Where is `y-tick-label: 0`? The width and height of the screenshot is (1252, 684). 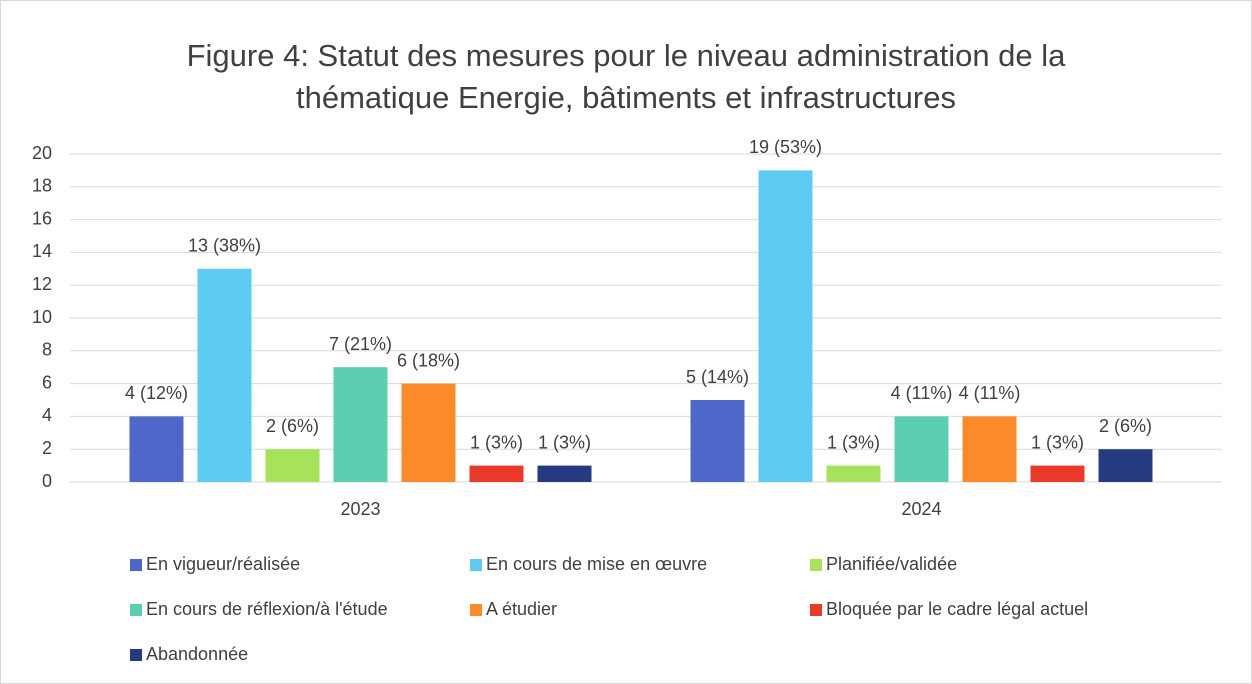
y-tick-label: 0 is located at coordinates (47, 481).